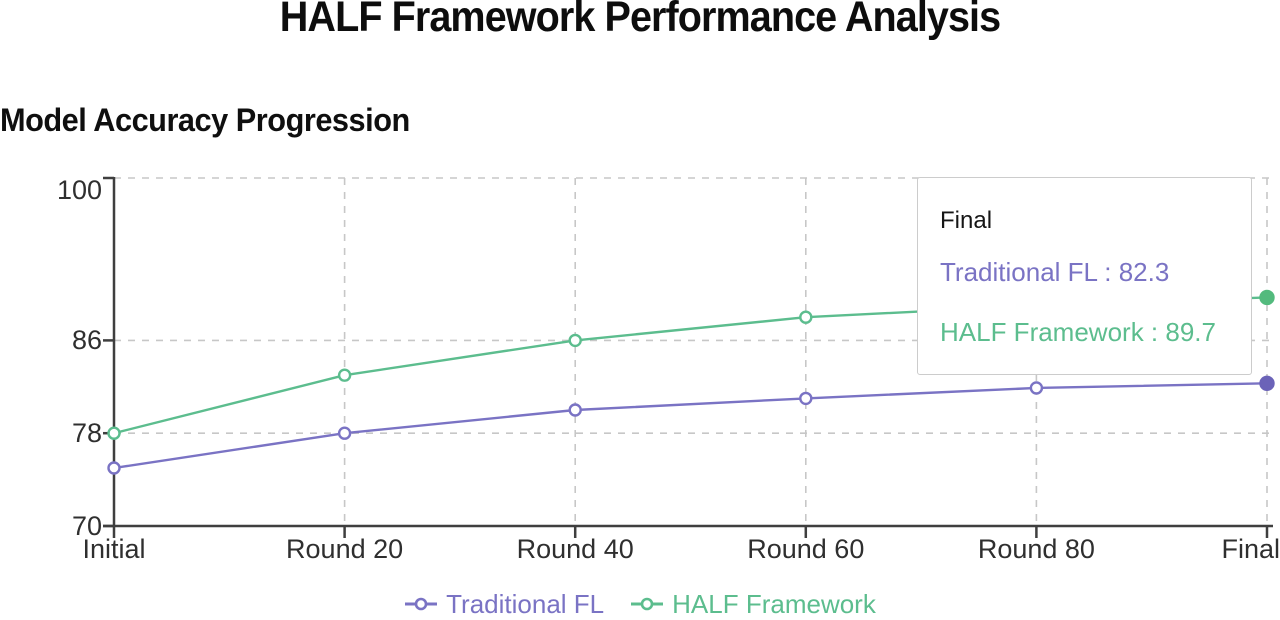 The width and height of the screenshot is (1280, 620). I want to click on tooltip-row-half-framework: HALF Framework : 89.7, so click(1078, 332).